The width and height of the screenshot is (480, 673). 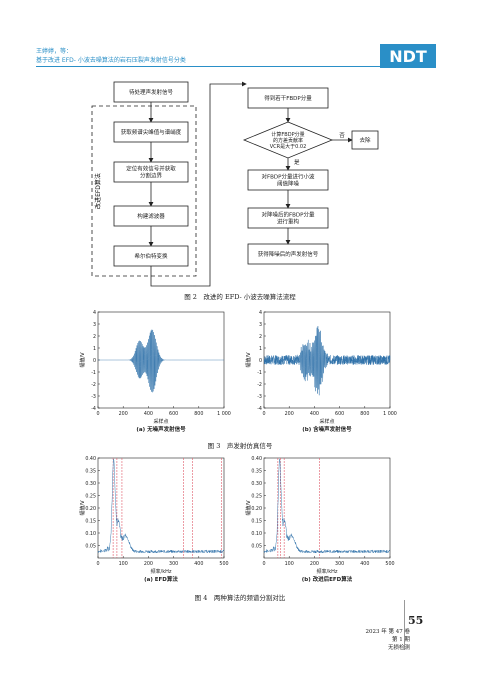 I want to click on page-number: 55, so click(x=416, y=620).